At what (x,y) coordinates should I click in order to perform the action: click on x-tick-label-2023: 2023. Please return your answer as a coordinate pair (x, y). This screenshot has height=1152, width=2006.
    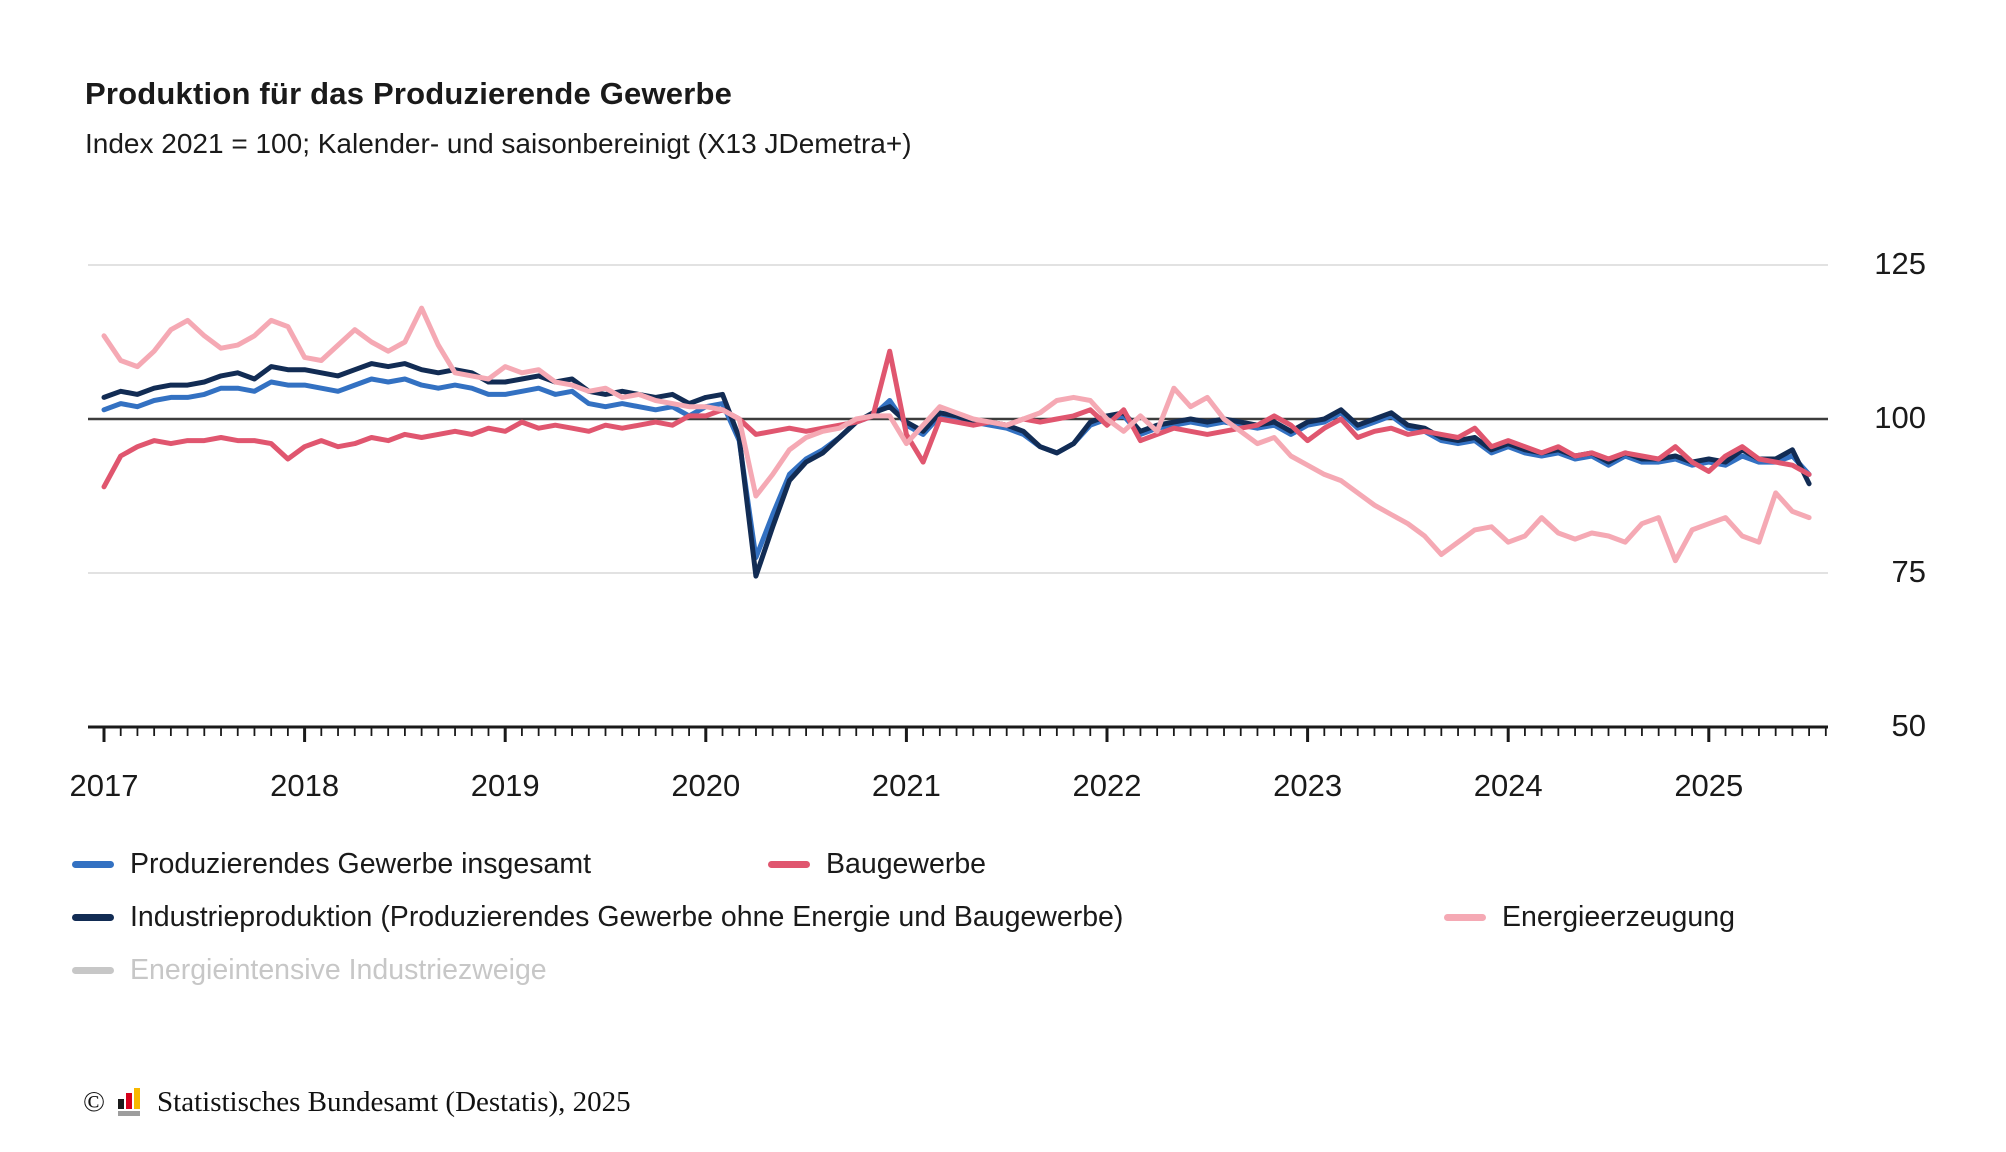
    Looking at the image, I should click on (1308, 785).